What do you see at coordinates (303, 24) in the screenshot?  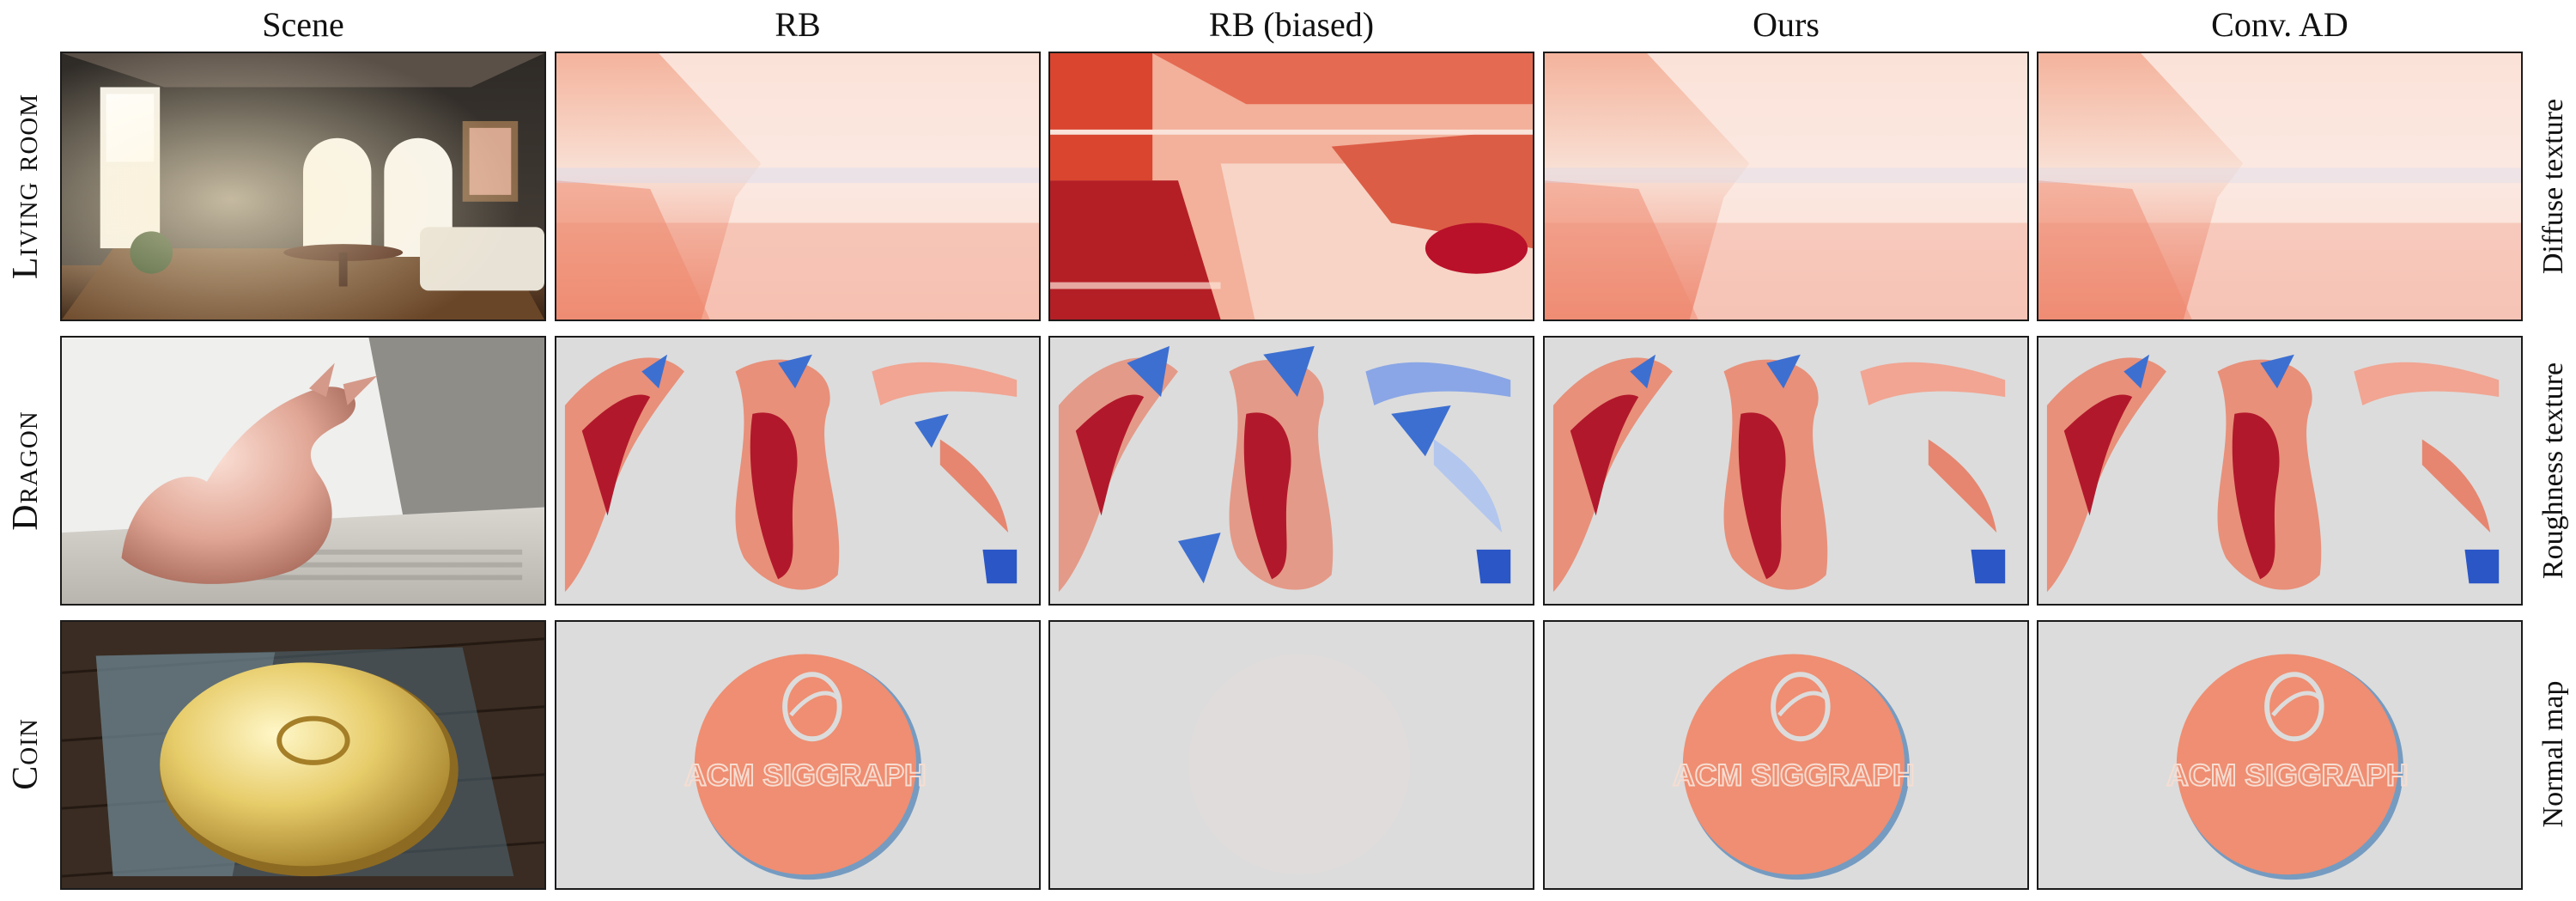 I see `column-header-scene: Scene` at bounding box center [303, 24].